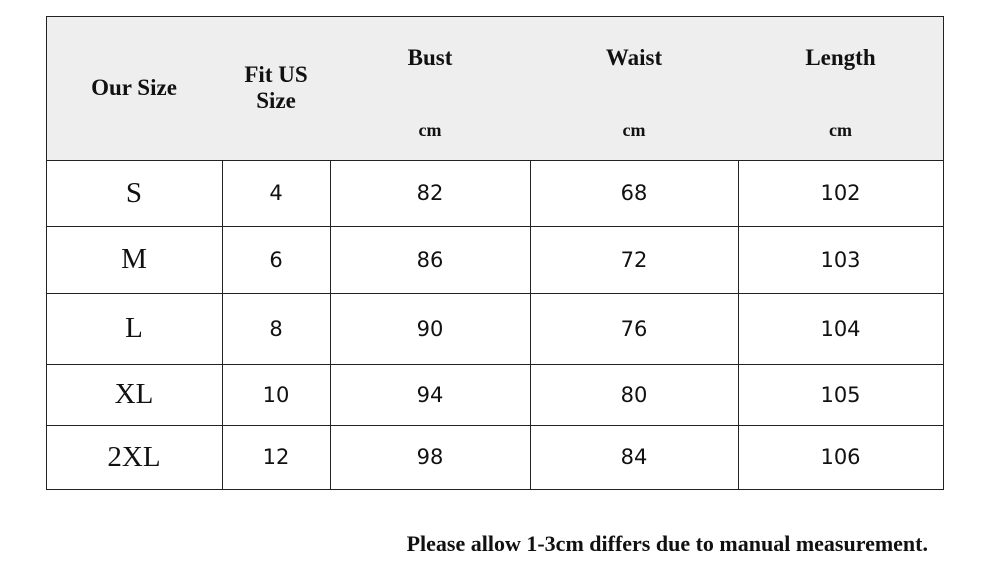 The height and width of the screenshot is (574, 1000). I want to click on measure-cell: 82, so click(430, 193).